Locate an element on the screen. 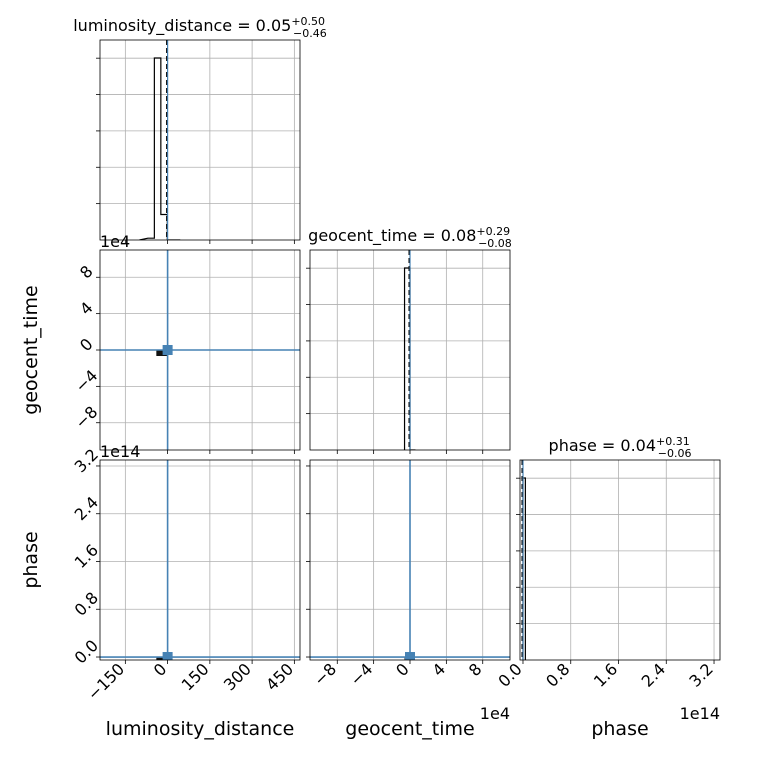  x-tick-label: 2.4 is located at coordinates (653, 674).